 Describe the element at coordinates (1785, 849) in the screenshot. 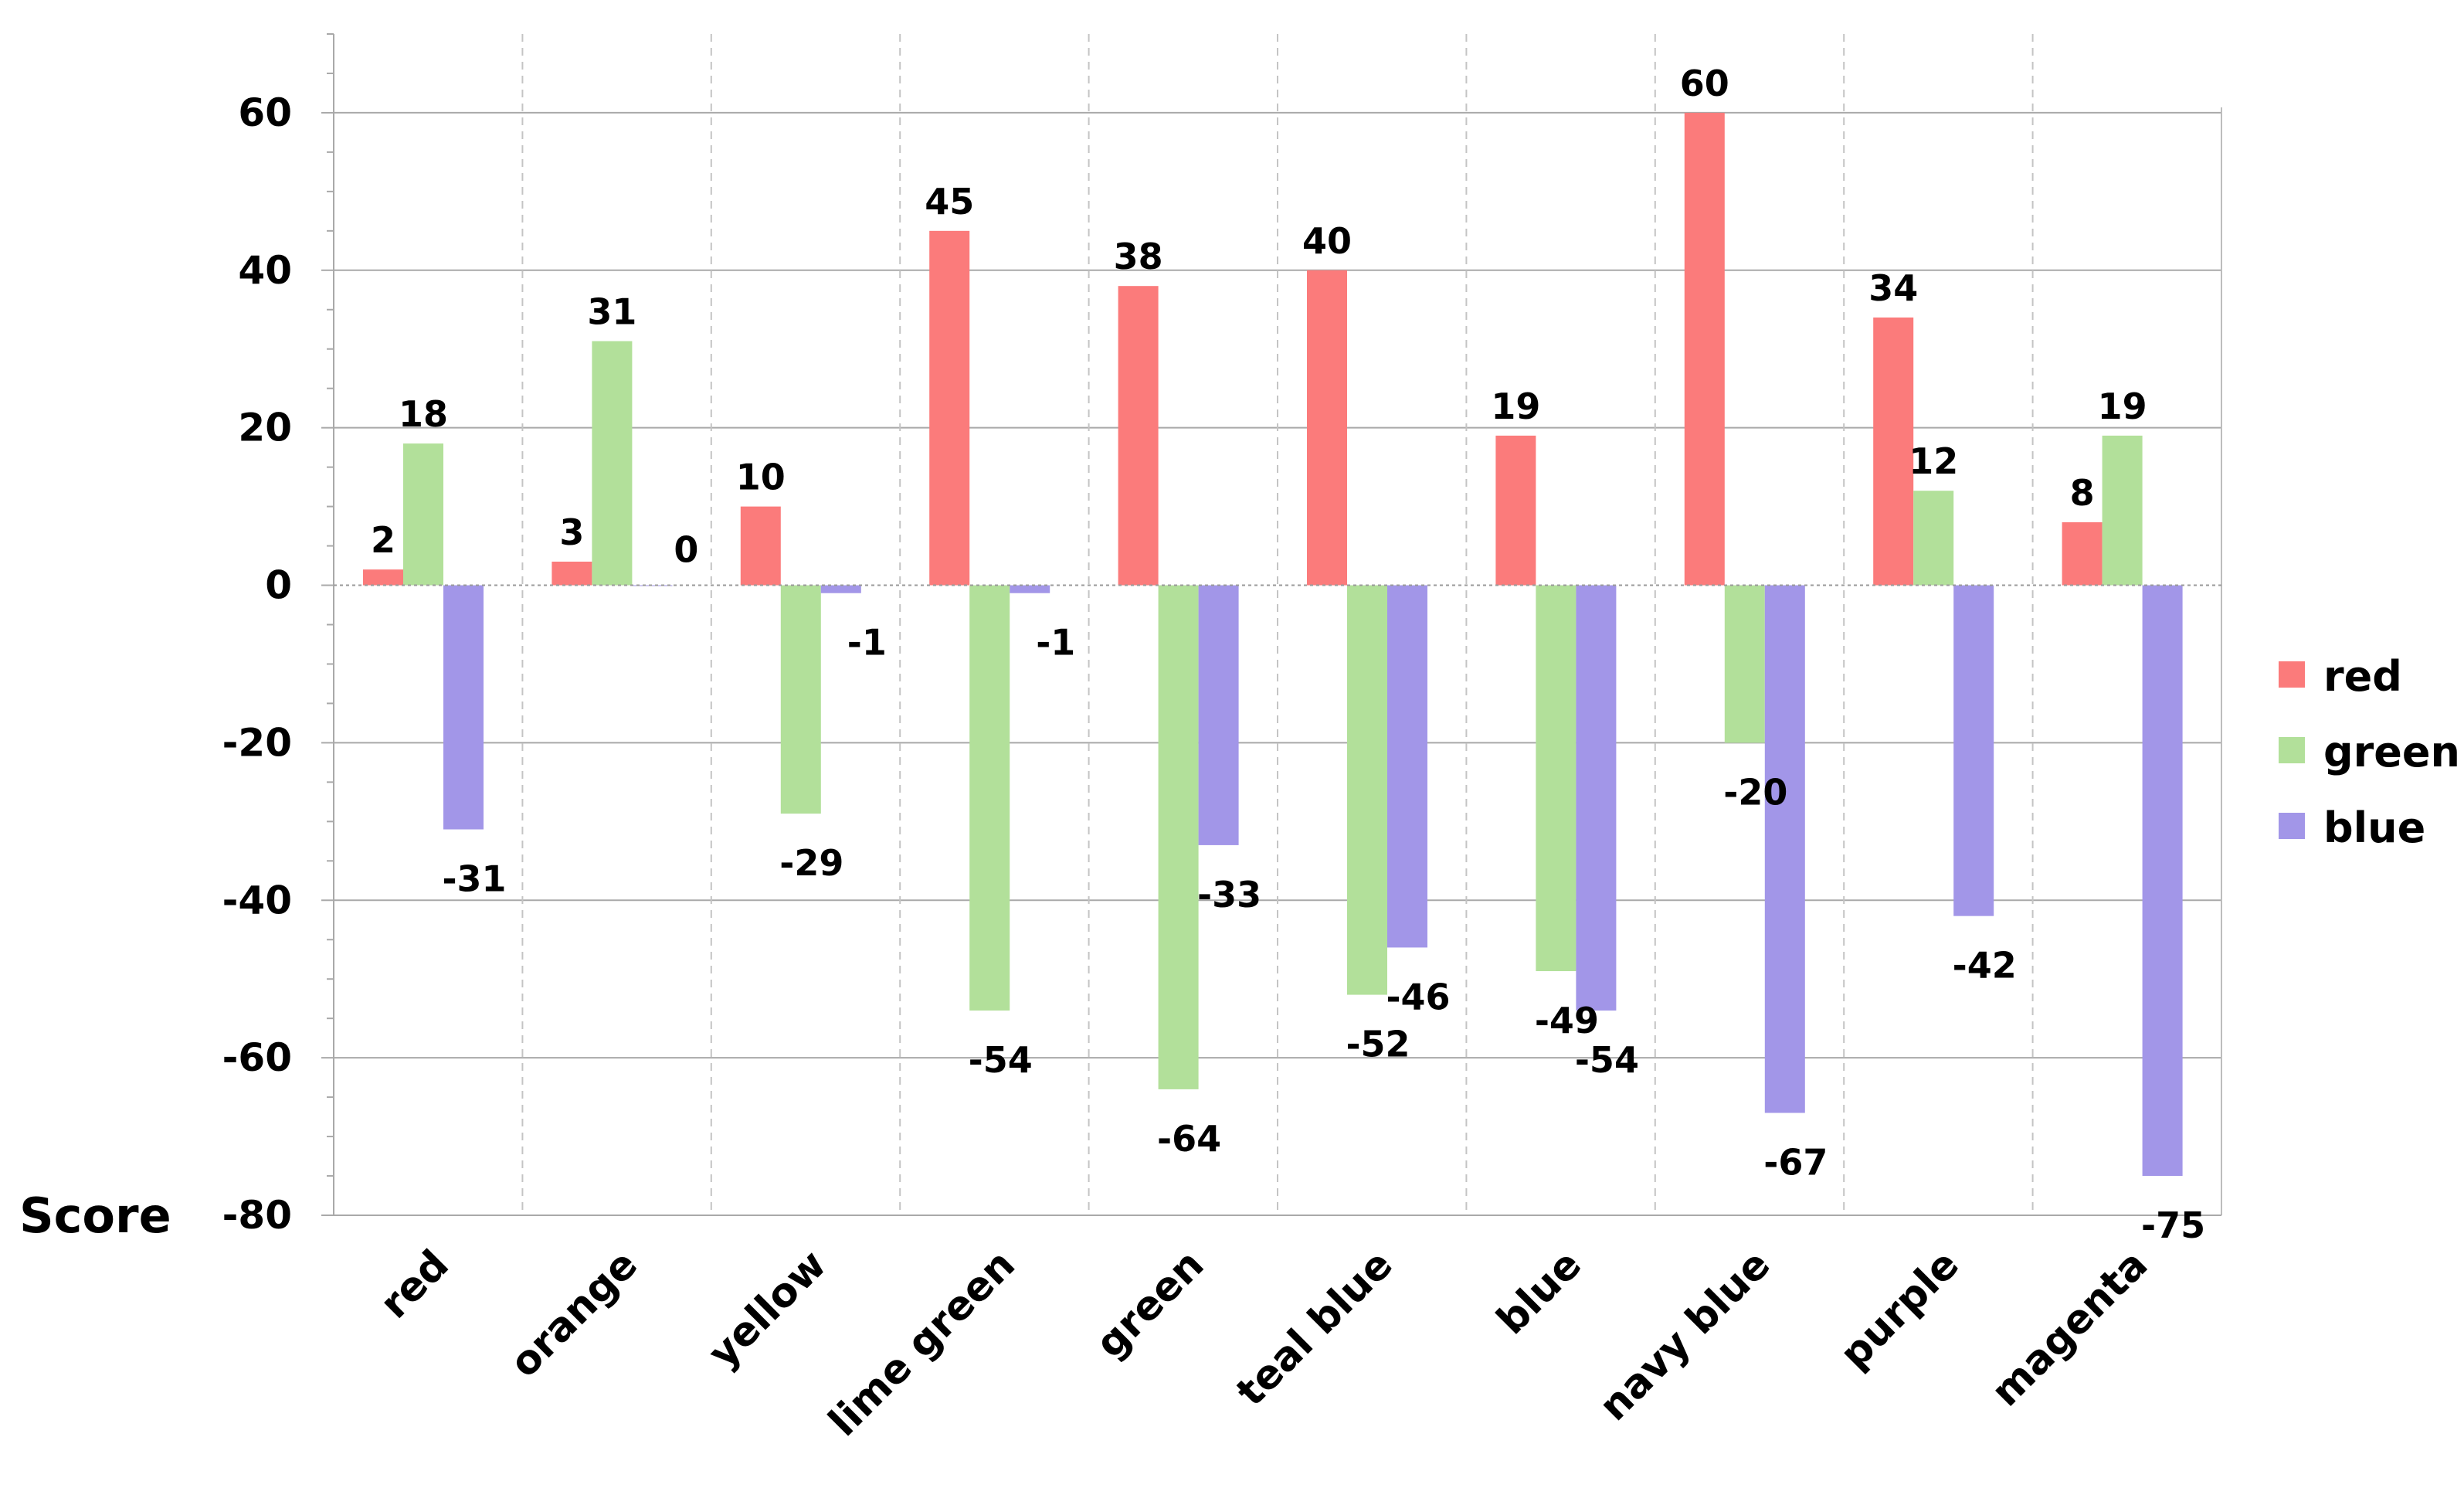

I see `bar-blue-navy-blue` at that location.